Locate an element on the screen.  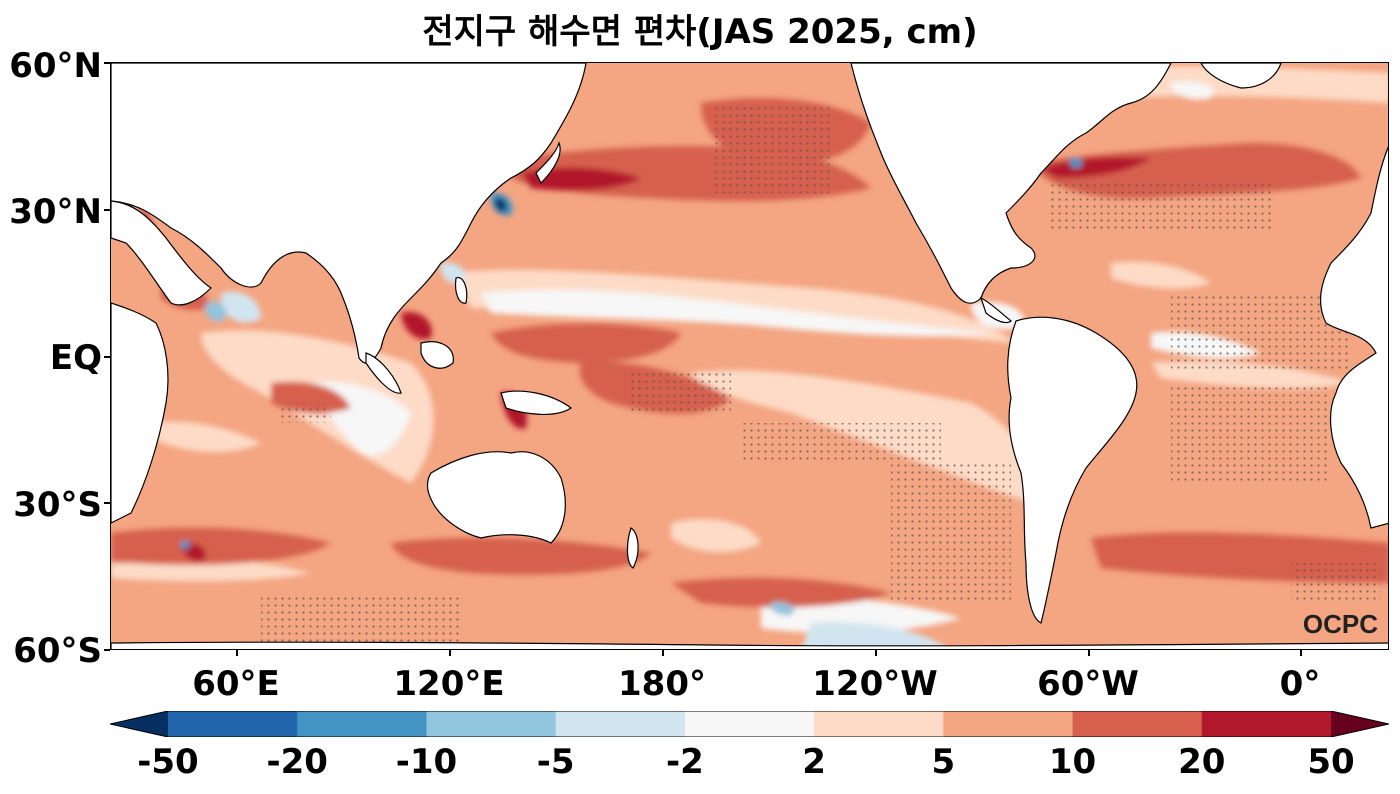
land-japan is located at coordinates (548, 163).